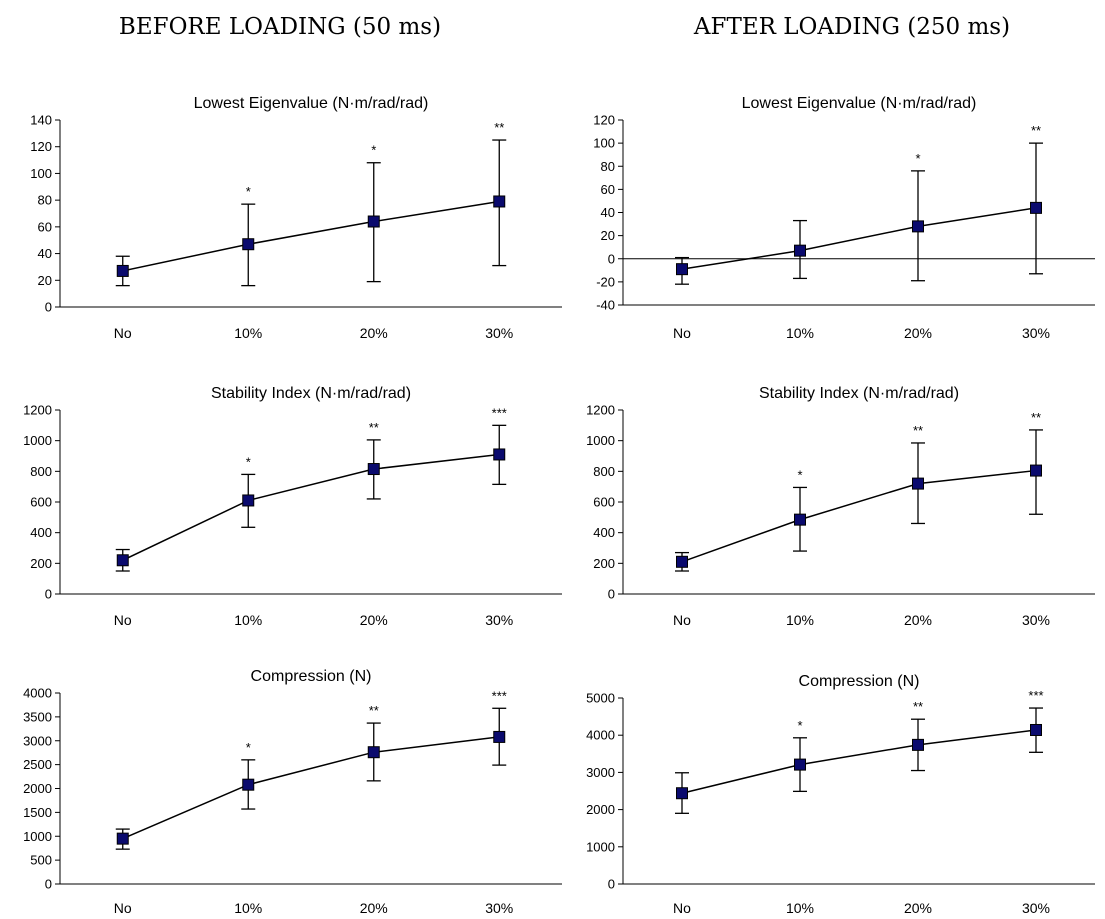  I want to click on y-tick-label: 3000, so click(37, 740).